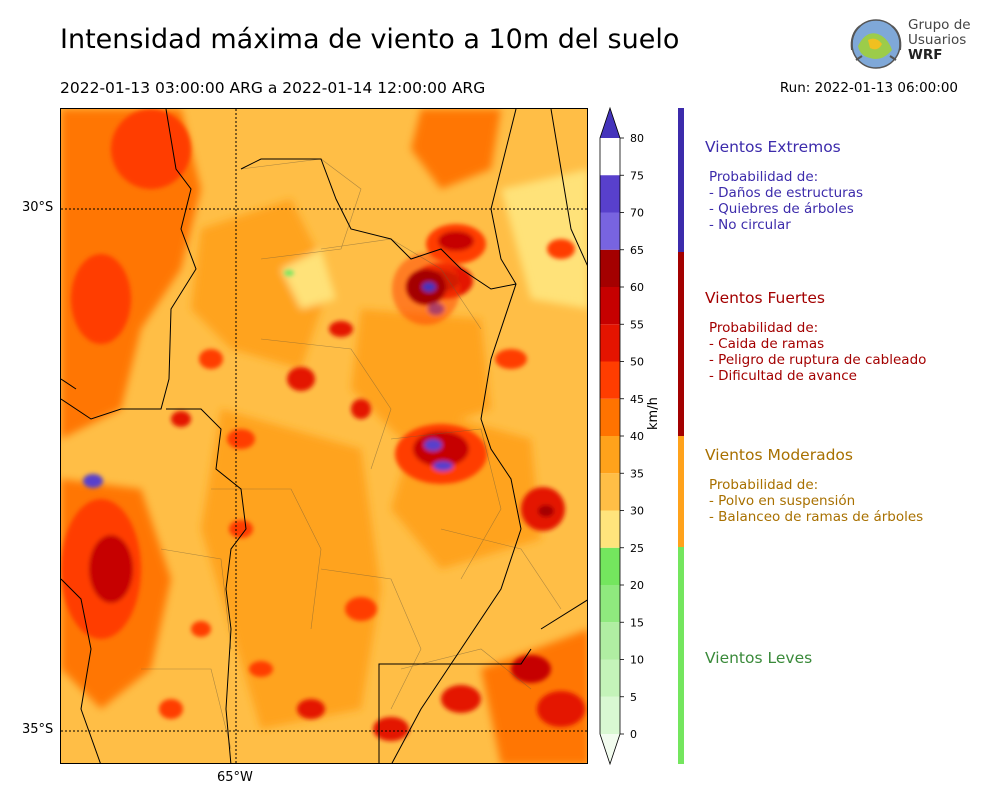 This screenshot has height=800, width=1000. What do you see at coordinates (637, 362) in the screenshot?
I see `colorbar-tick-label: 50` at bounding box center [637, 362].